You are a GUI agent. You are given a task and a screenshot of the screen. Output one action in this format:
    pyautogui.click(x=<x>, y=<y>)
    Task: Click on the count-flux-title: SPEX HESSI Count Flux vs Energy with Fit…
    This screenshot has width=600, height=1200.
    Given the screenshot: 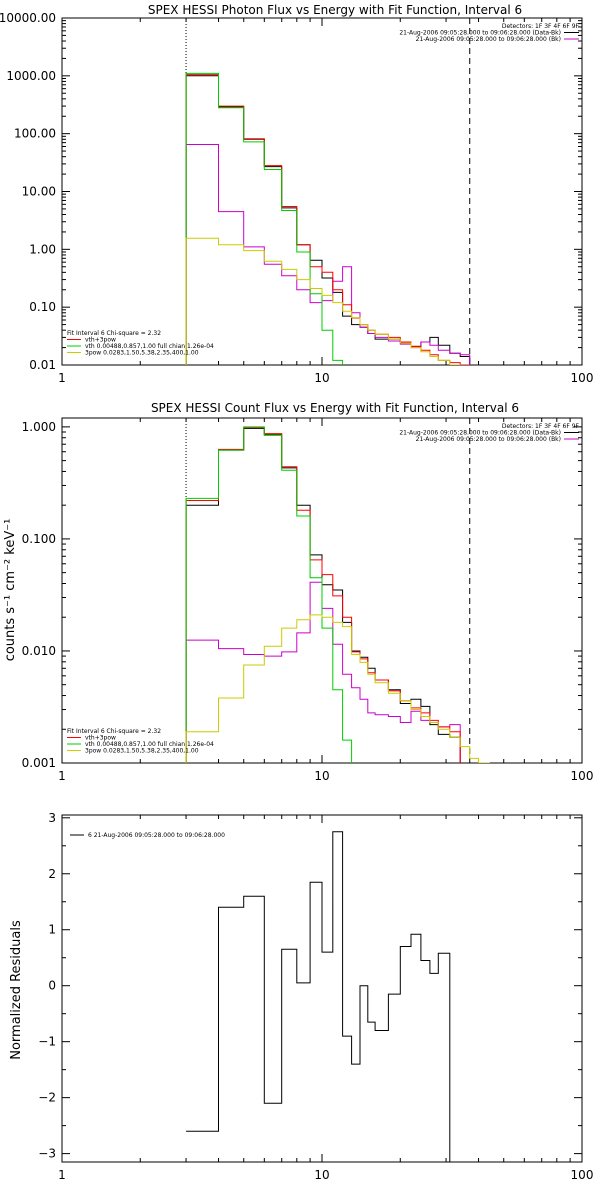 What is the action you would take?
    pyautogui.click(x=335, y=408)
    